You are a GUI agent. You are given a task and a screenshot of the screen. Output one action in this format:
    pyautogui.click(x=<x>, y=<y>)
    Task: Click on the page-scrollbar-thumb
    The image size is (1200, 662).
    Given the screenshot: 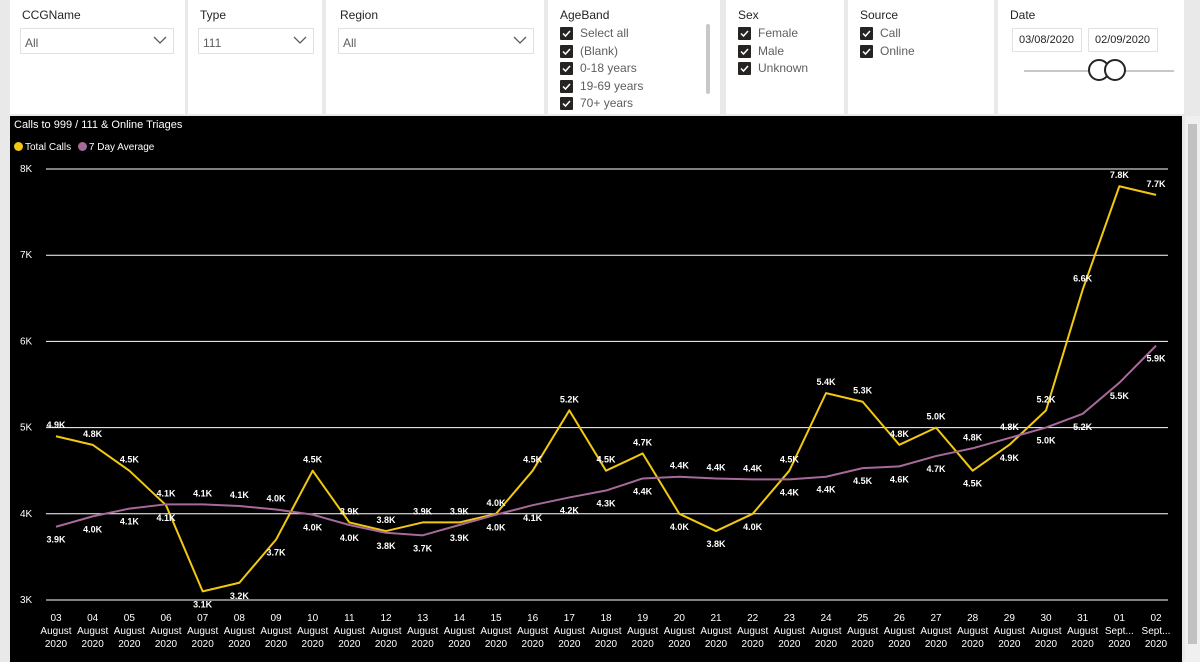 What is the action you would take?
    pyautogui.click(x=1192, y=384)
    